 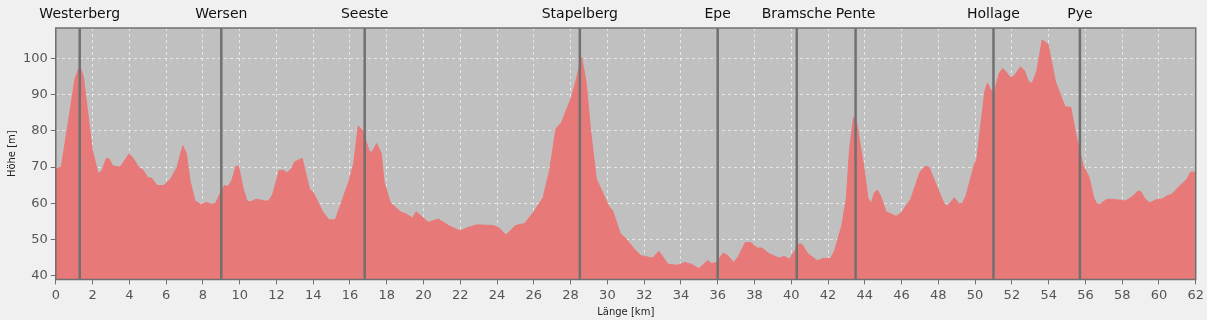 I want to click on x-tick-label: 28, so click(x=570, y=294).